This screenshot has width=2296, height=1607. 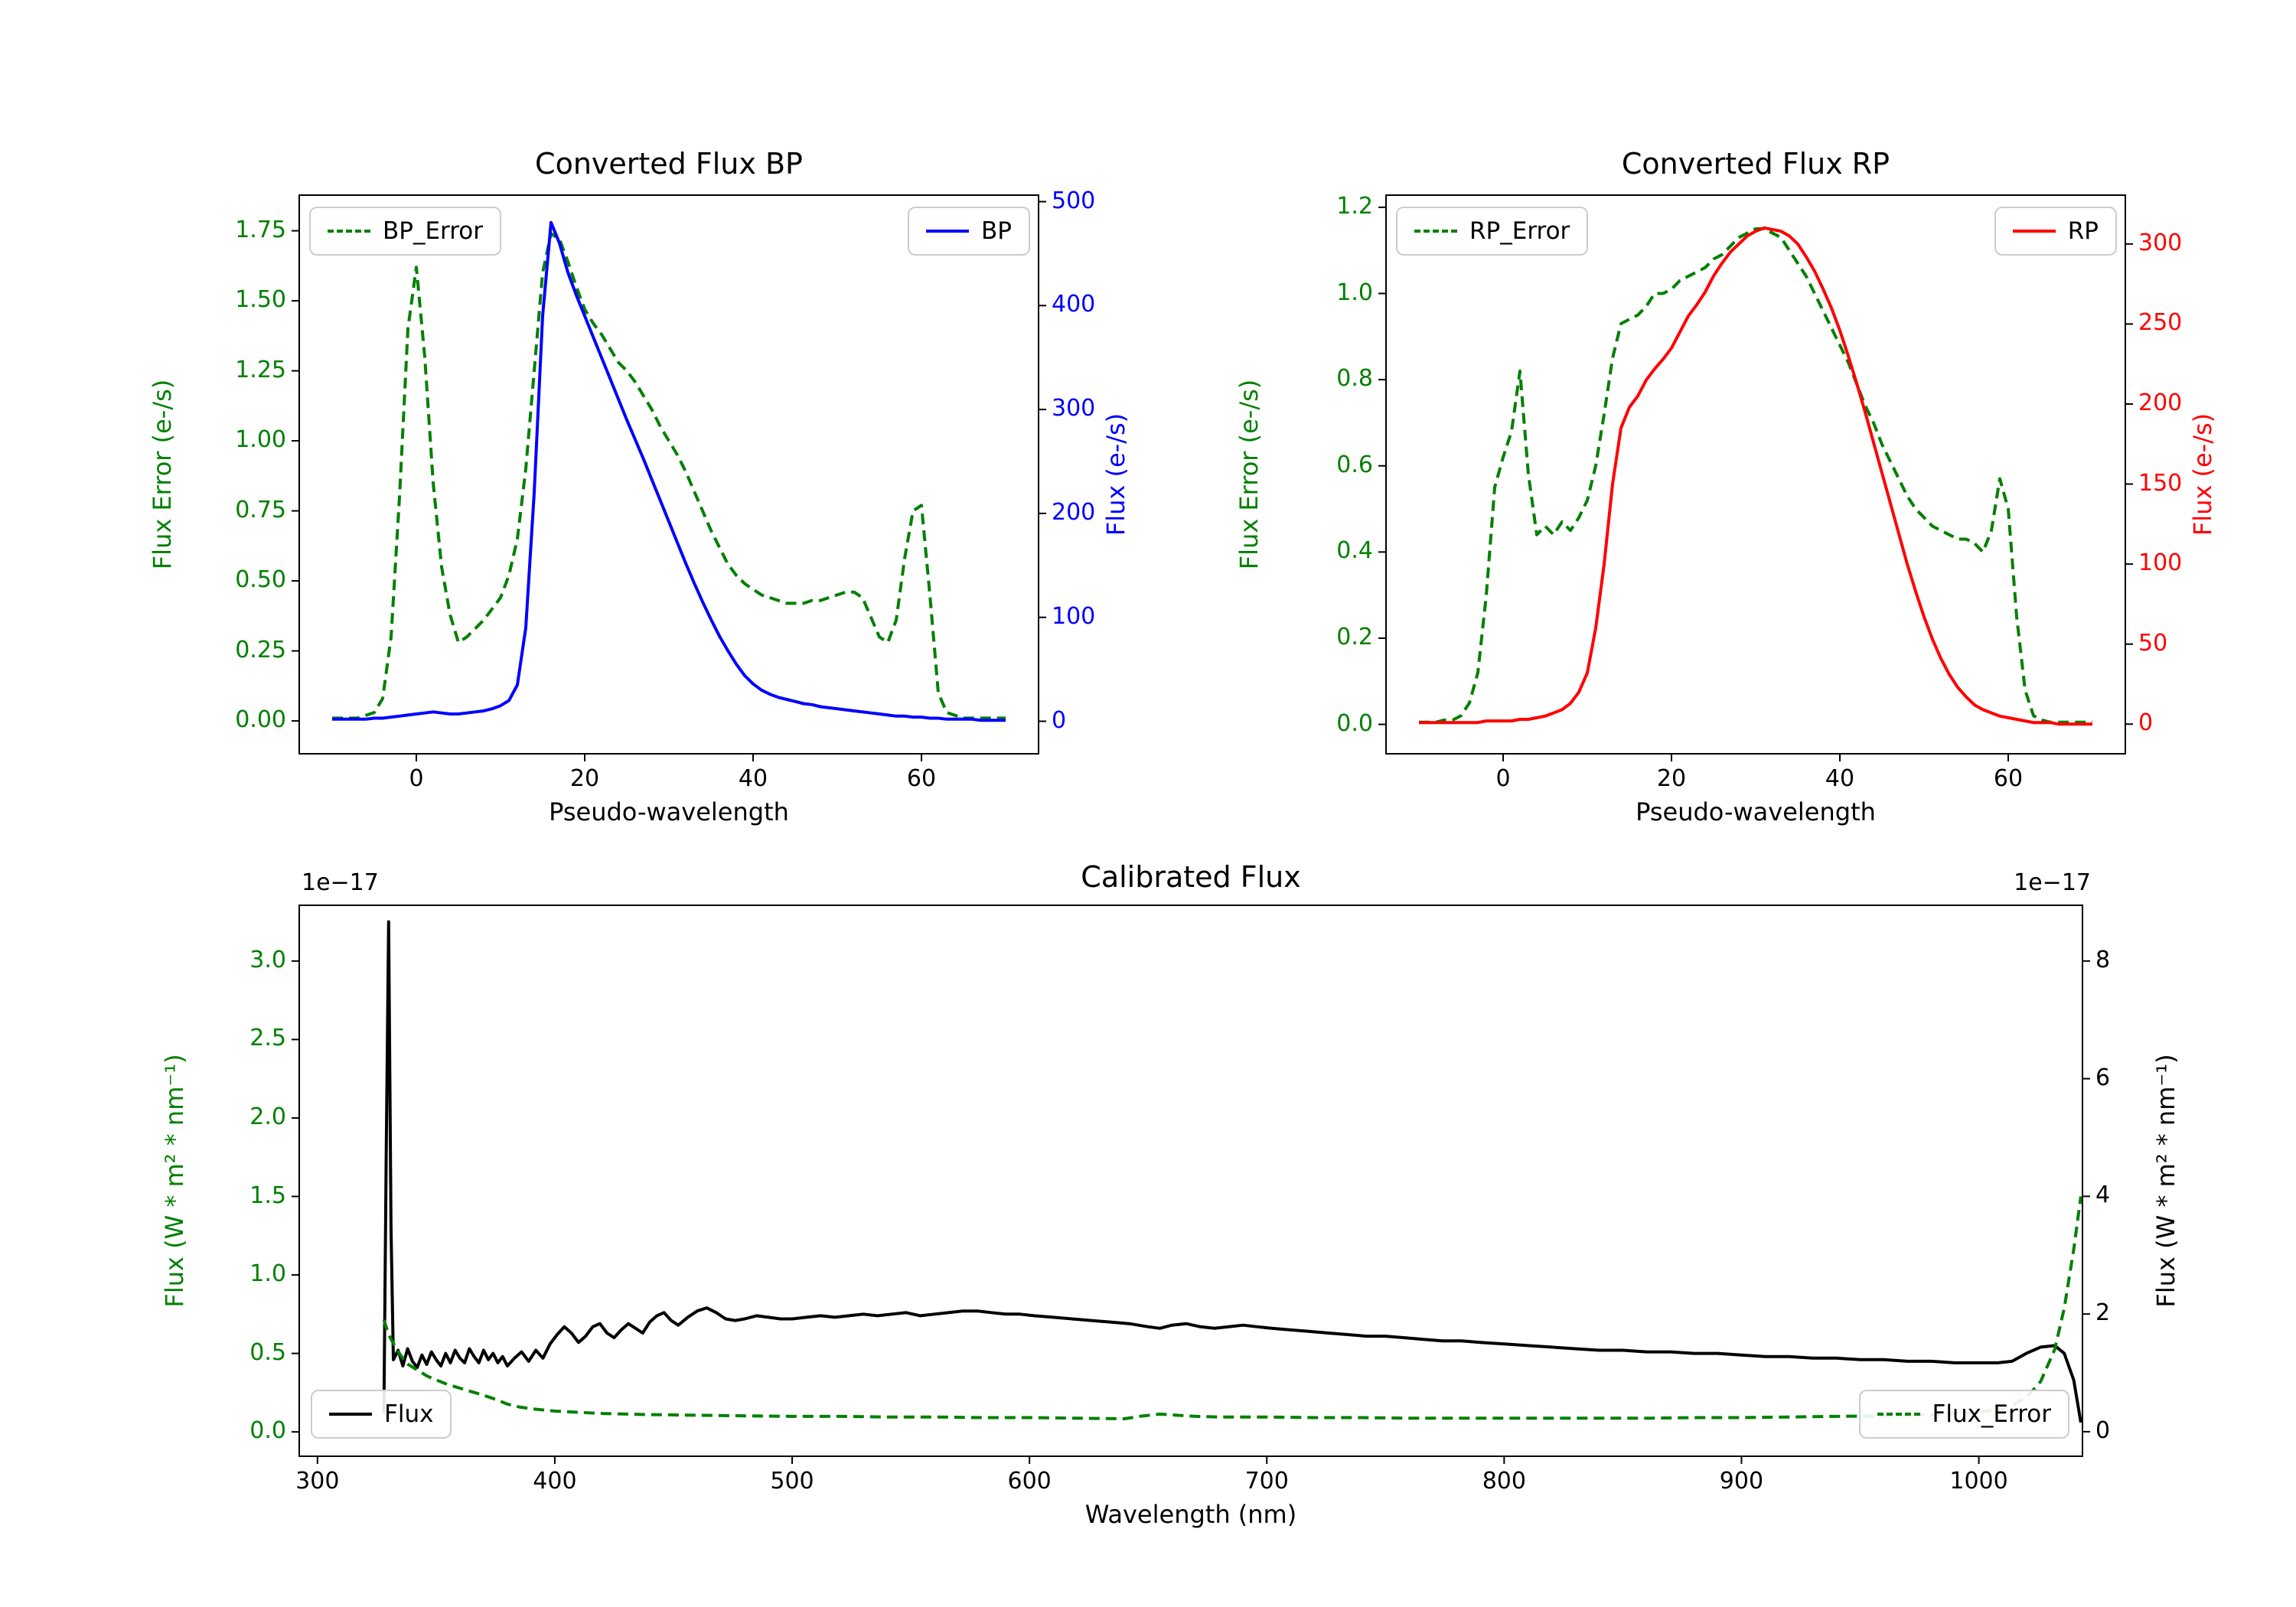 What do you see at coordinates (340, 882) in the screenshot?
I see `offset-text-left: 1e−17` at bounding box center [340, 882].